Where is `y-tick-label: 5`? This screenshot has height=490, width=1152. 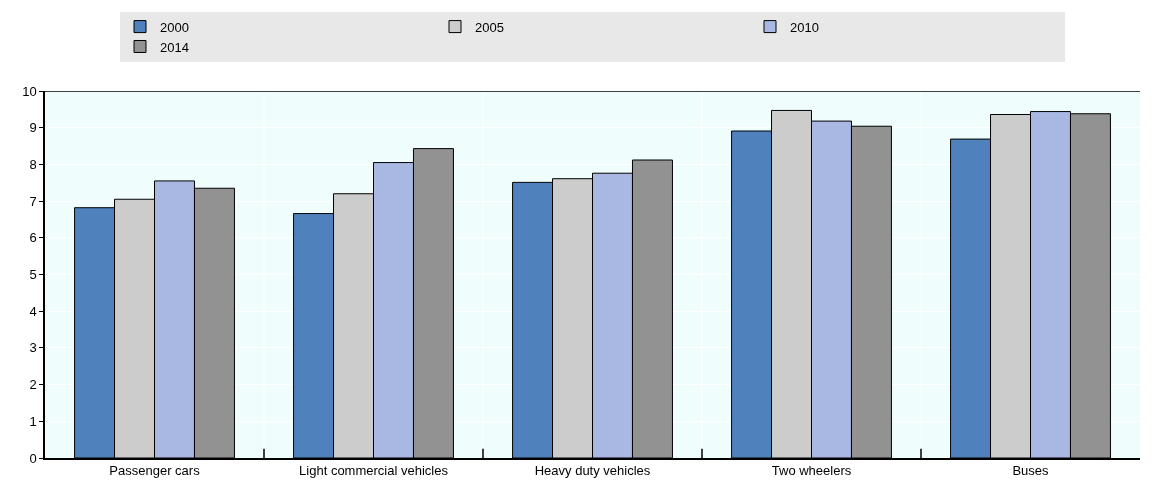 y-tick-label: 5 is located at coordinates (33, 275).